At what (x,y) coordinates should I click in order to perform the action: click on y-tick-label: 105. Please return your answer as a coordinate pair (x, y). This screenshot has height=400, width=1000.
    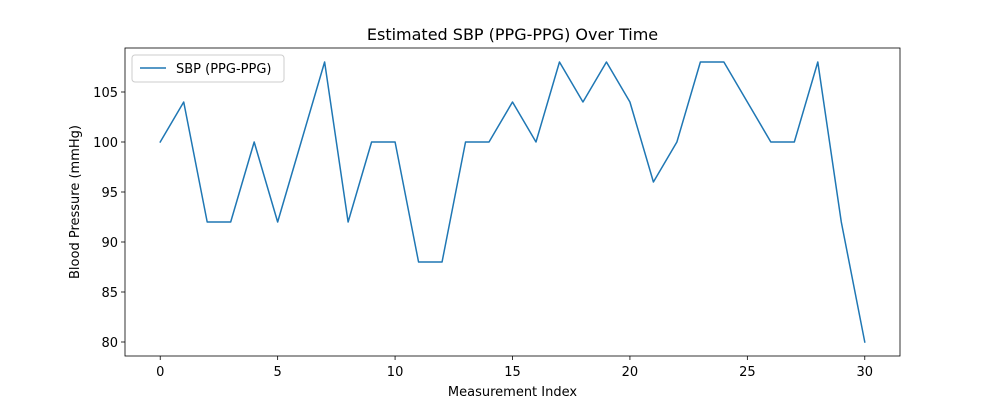
    Looking at the image, I should click on (105, 93).